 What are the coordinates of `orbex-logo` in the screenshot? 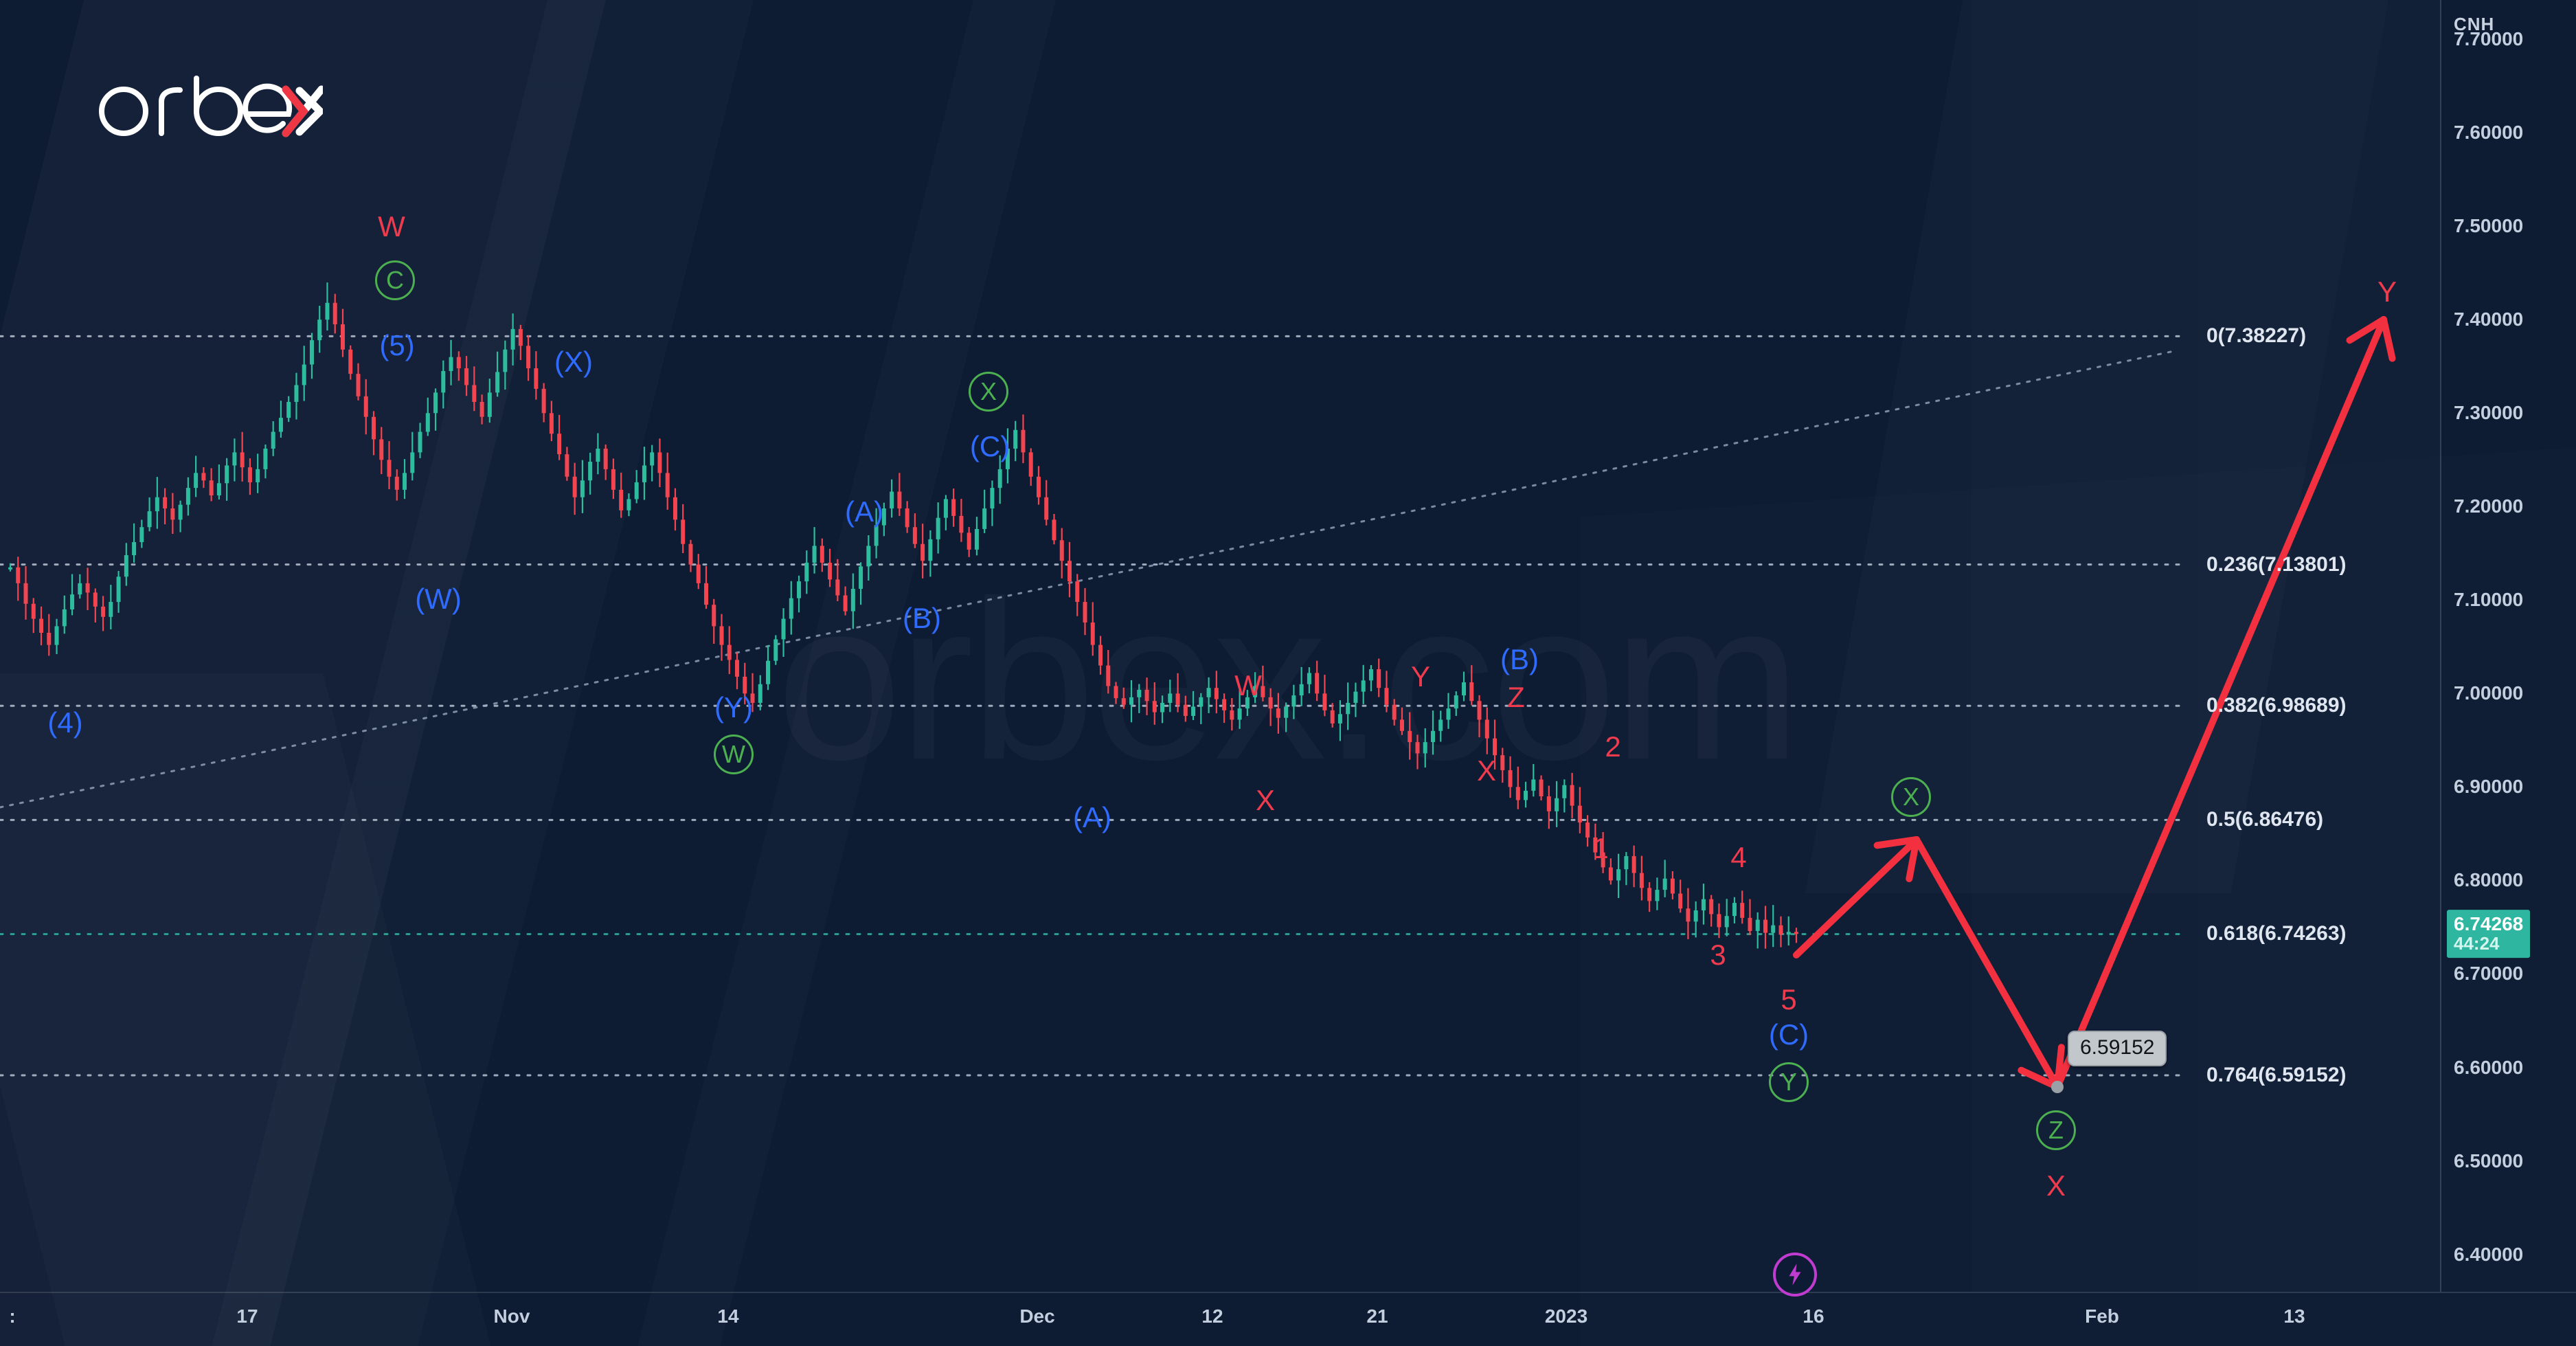 It's located at (209, 107).